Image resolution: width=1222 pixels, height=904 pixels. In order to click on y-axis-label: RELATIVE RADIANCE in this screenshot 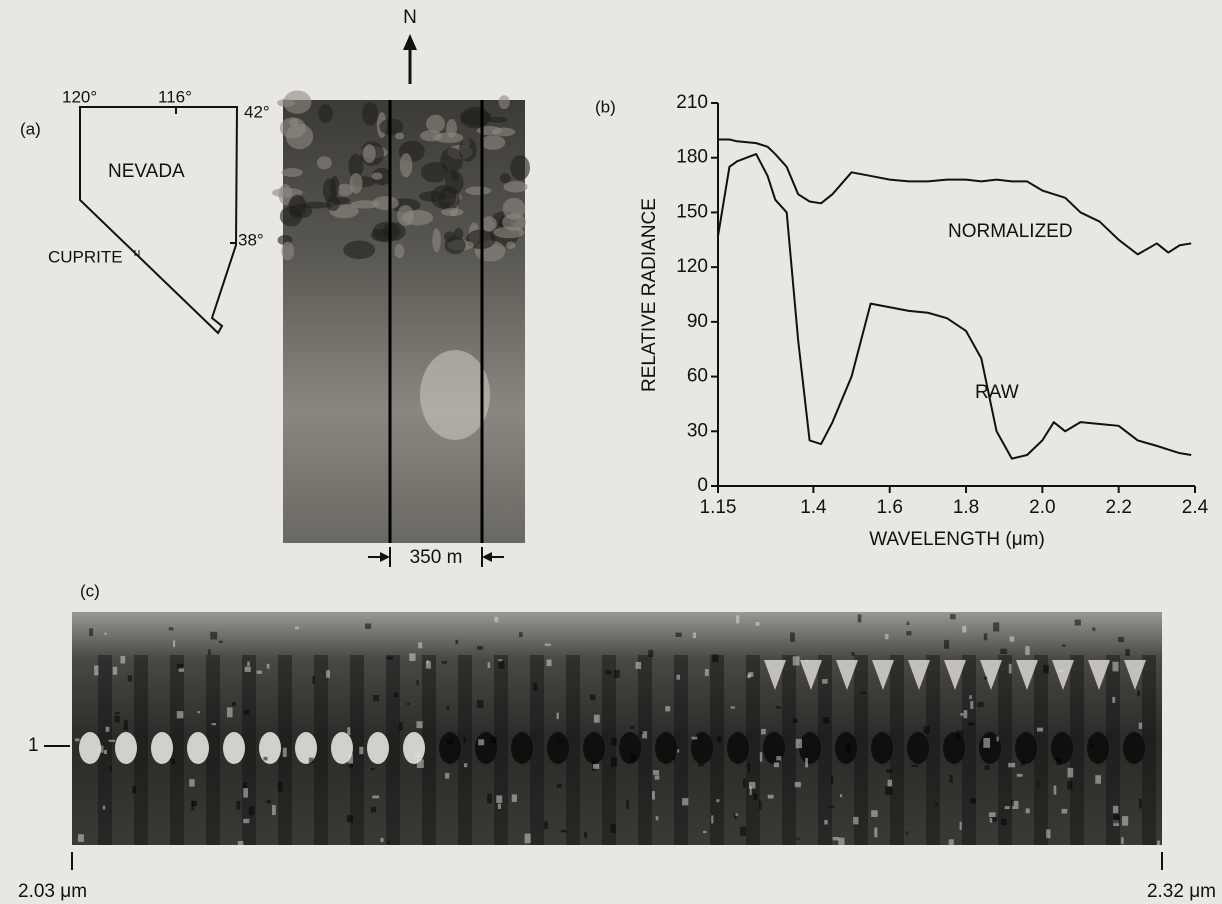, I will do `click(649, 295)`.